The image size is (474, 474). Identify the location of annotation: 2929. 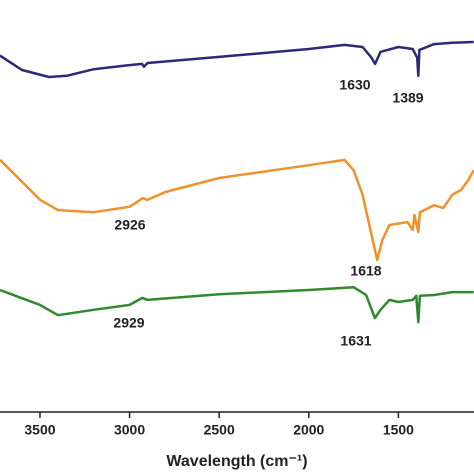
(128, 323).